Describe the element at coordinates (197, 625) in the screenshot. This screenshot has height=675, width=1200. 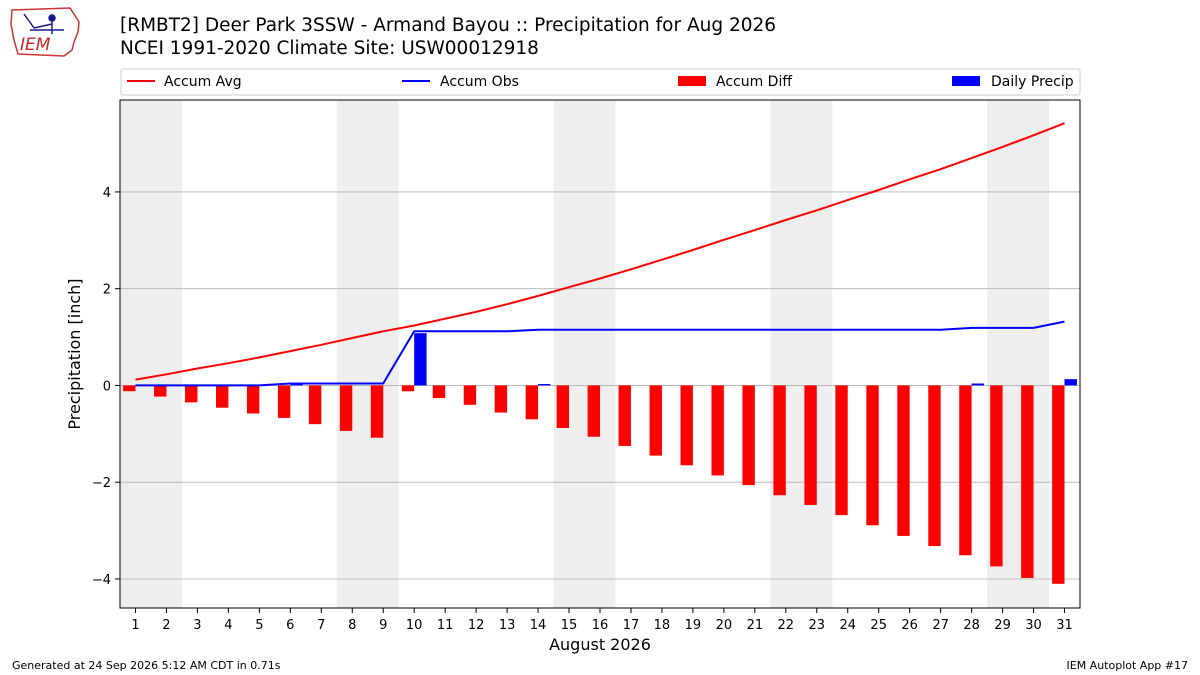
I see `x-tick-label: 3` at that location.